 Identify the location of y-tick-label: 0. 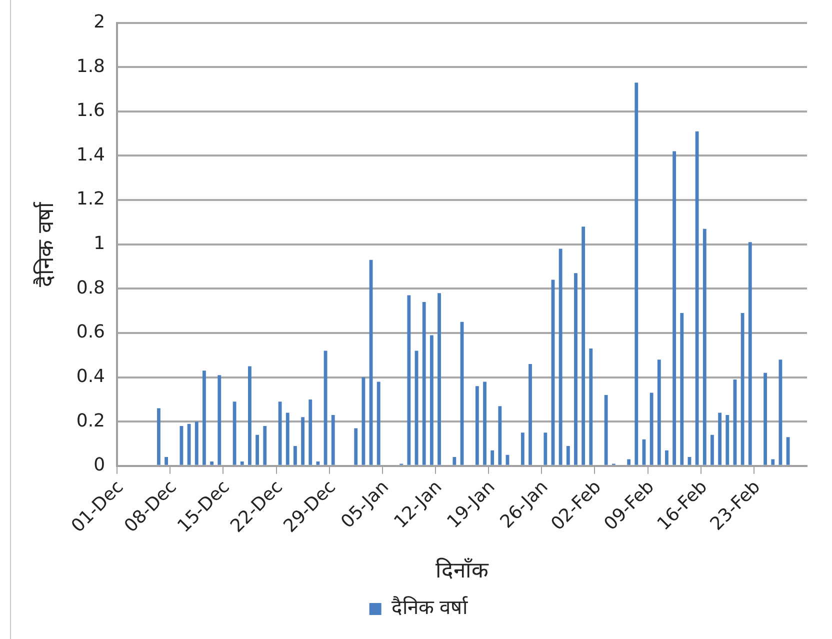
(100, 465).